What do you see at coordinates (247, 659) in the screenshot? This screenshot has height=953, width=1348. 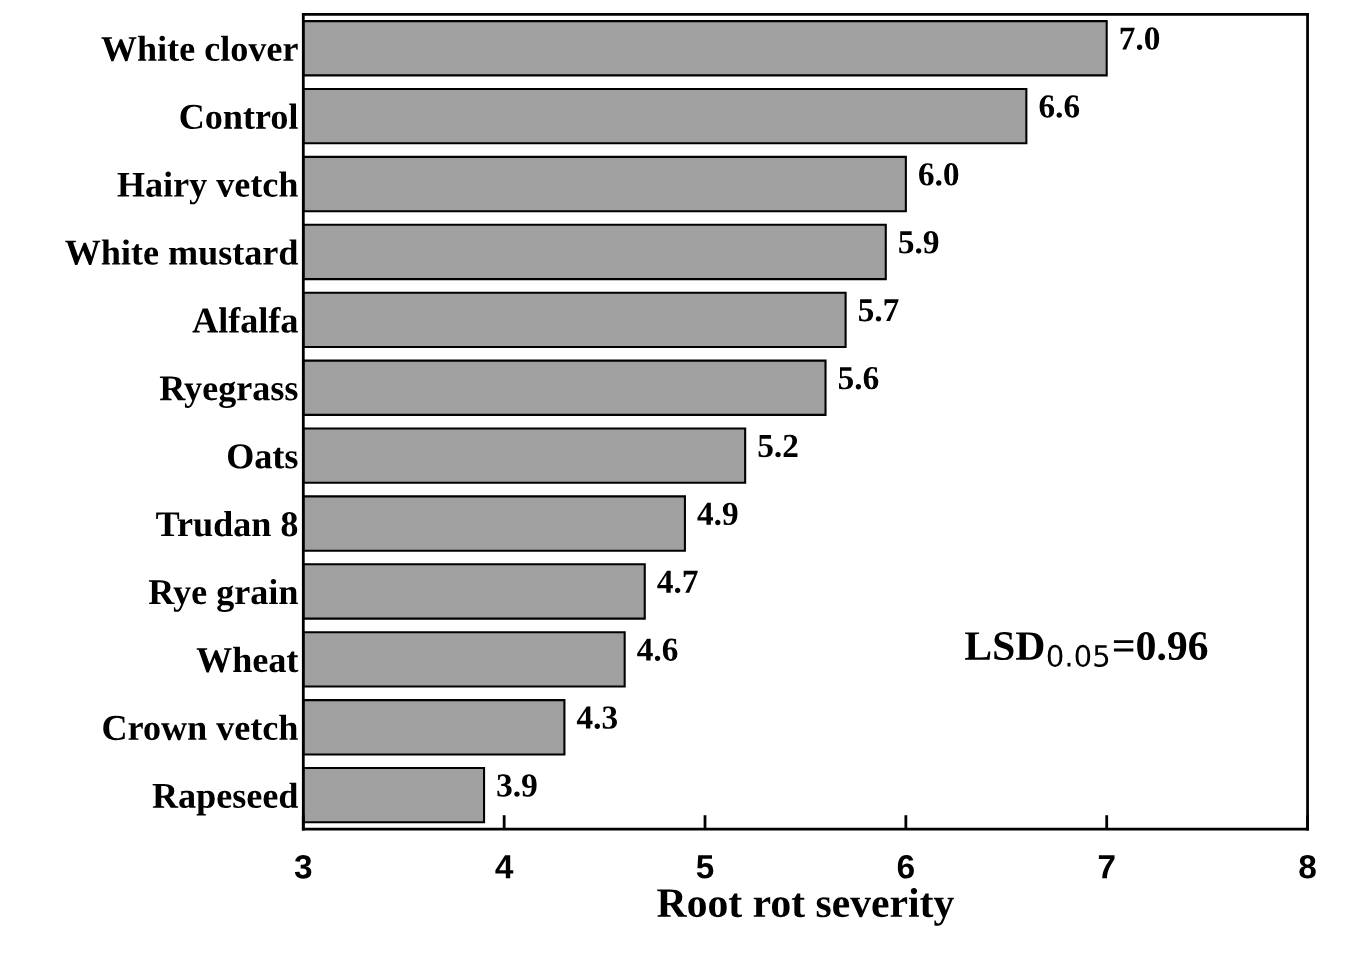 I see `y-tick-label: Wheat` at bounding box center [247, 659].